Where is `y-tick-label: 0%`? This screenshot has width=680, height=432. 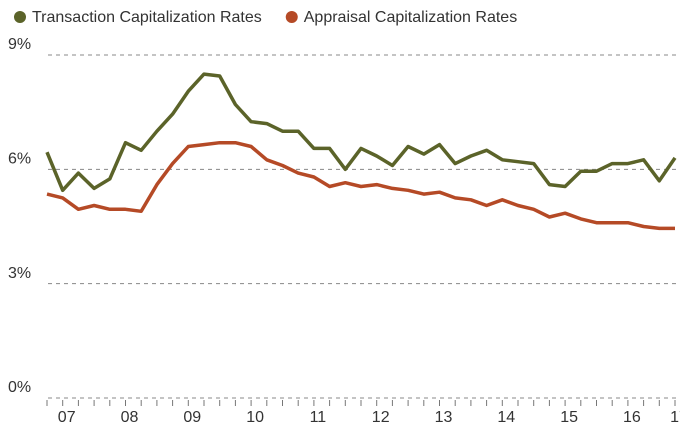 y-tick-label: 0% is located at coordinates (19, 387).